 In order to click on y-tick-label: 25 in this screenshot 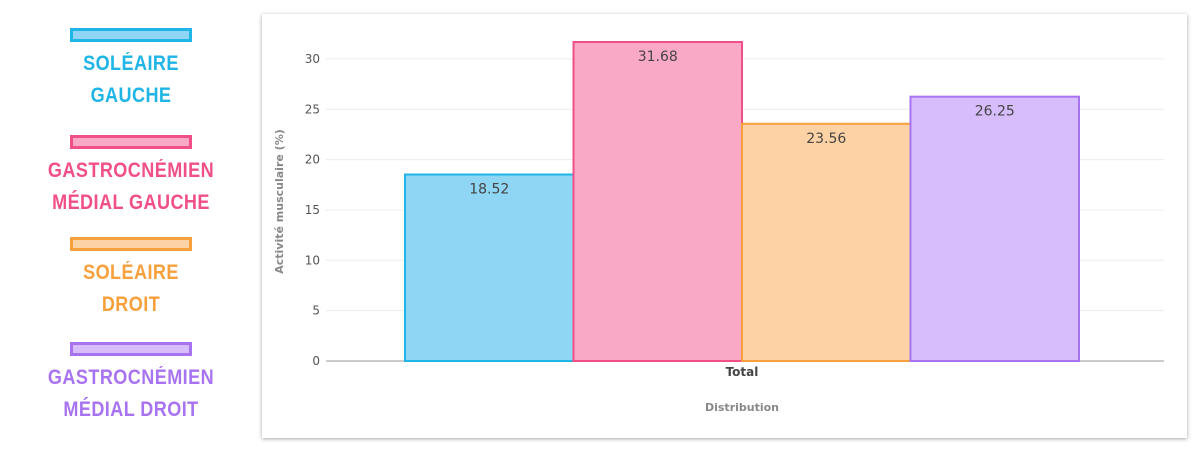, I will do `click(312, 109)`.